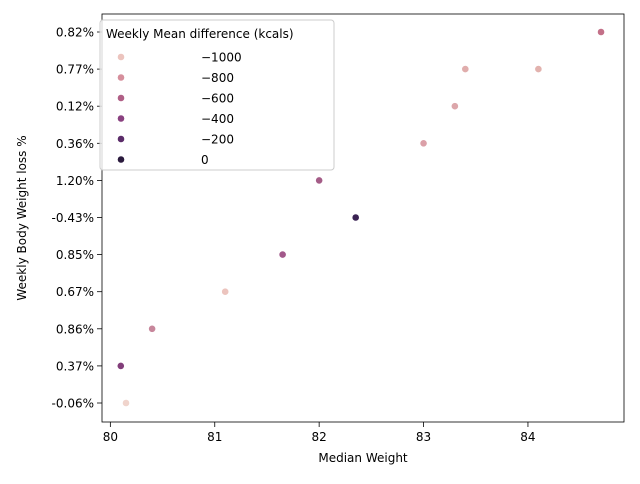 The height and width of the screenshot is (484, 640). What do you see at coordinates (75, 292) in the screenshot?
I see `y-tick-label: 0.67%` at bounding box center [75, 292].